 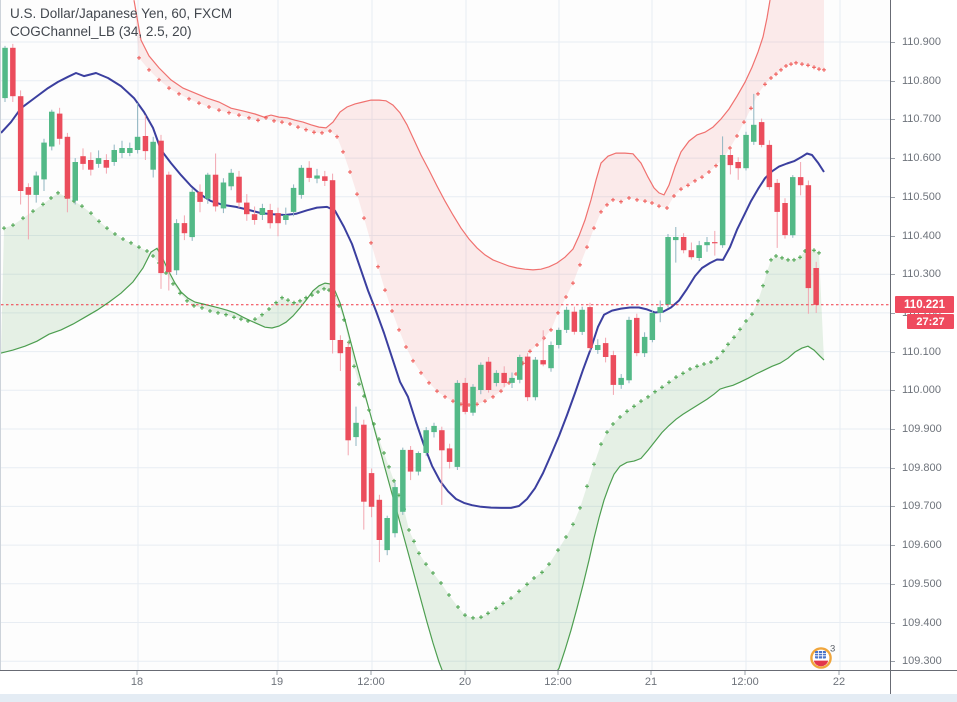 I want to click on price-tick-label: 109.400, so click(x=922, y=623).